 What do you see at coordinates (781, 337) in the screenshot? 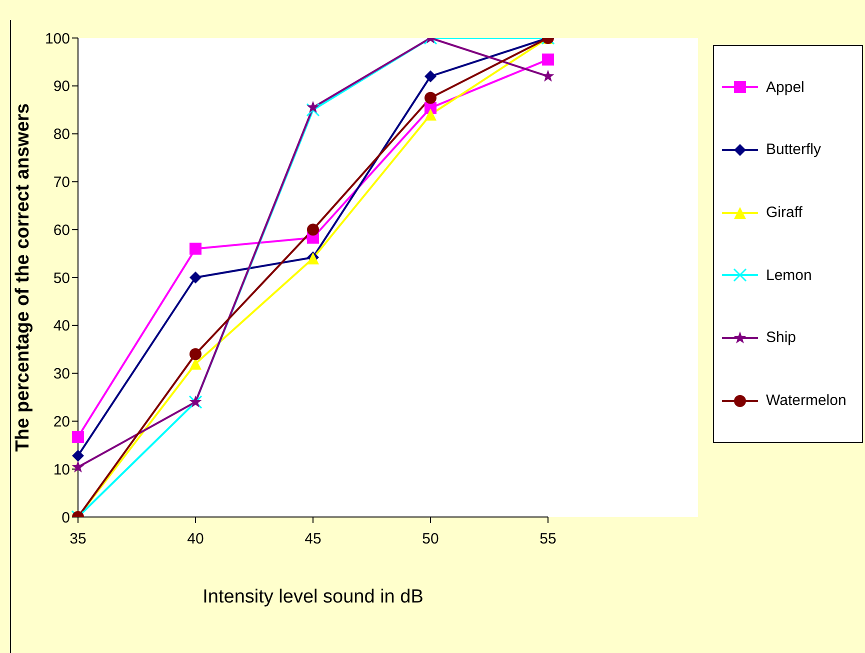
I see `legend-label: Ship` at bounding box center [781, 337].